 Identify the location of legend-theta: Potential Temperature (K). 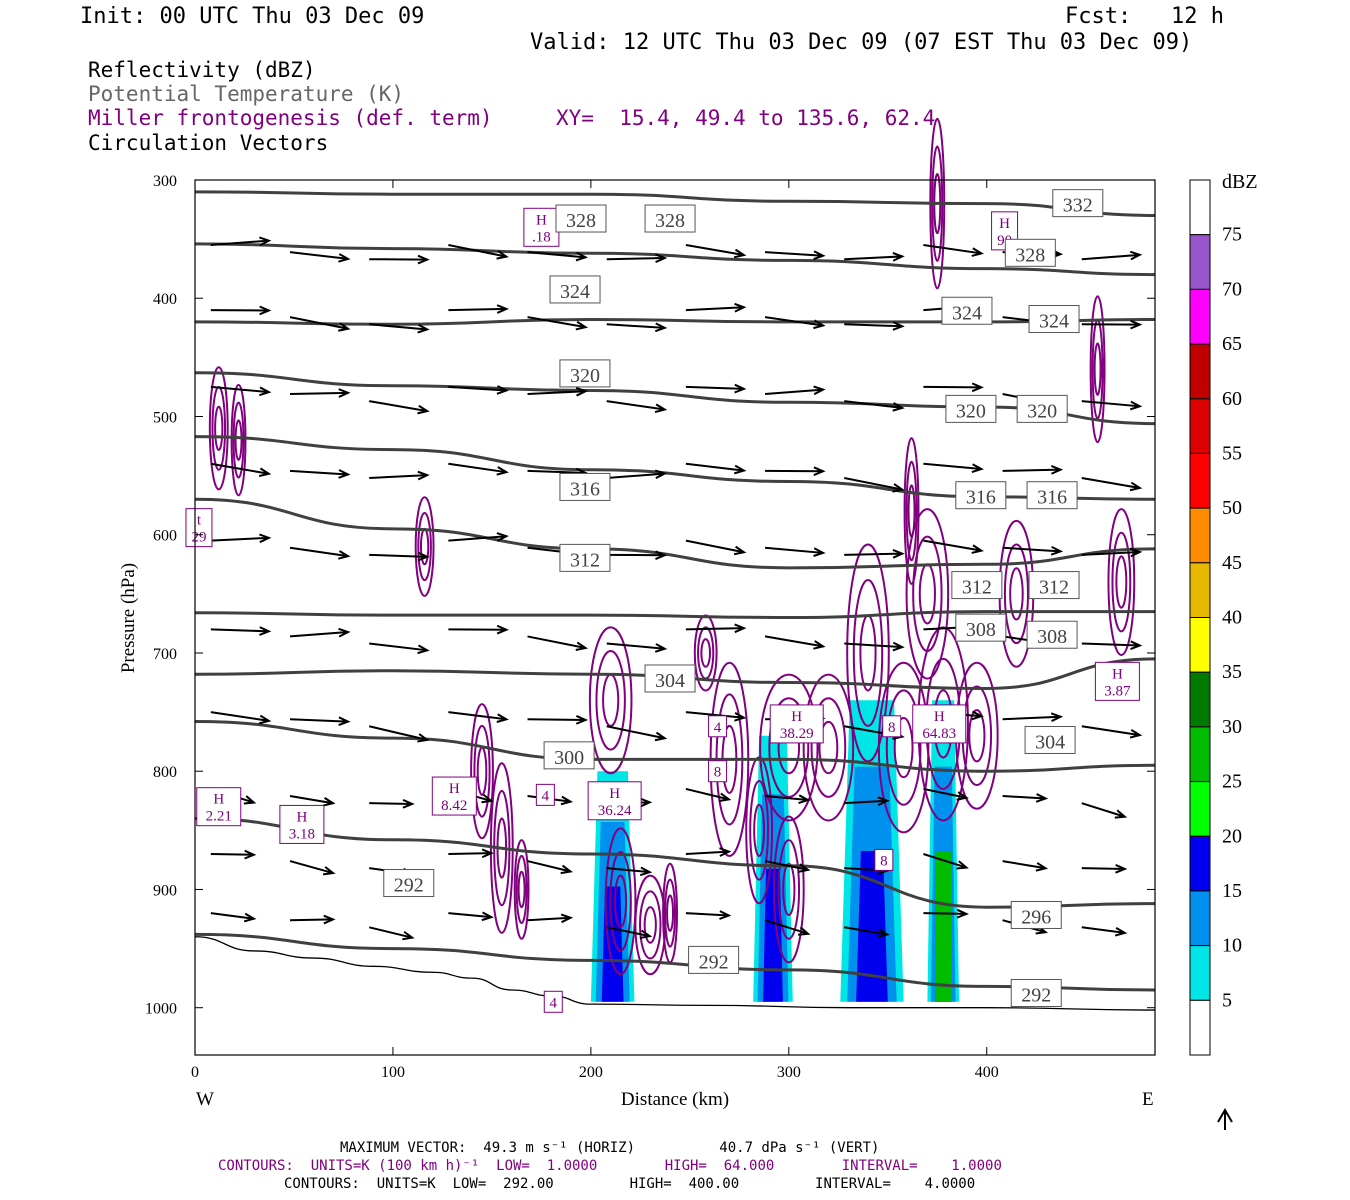
(246, 94).